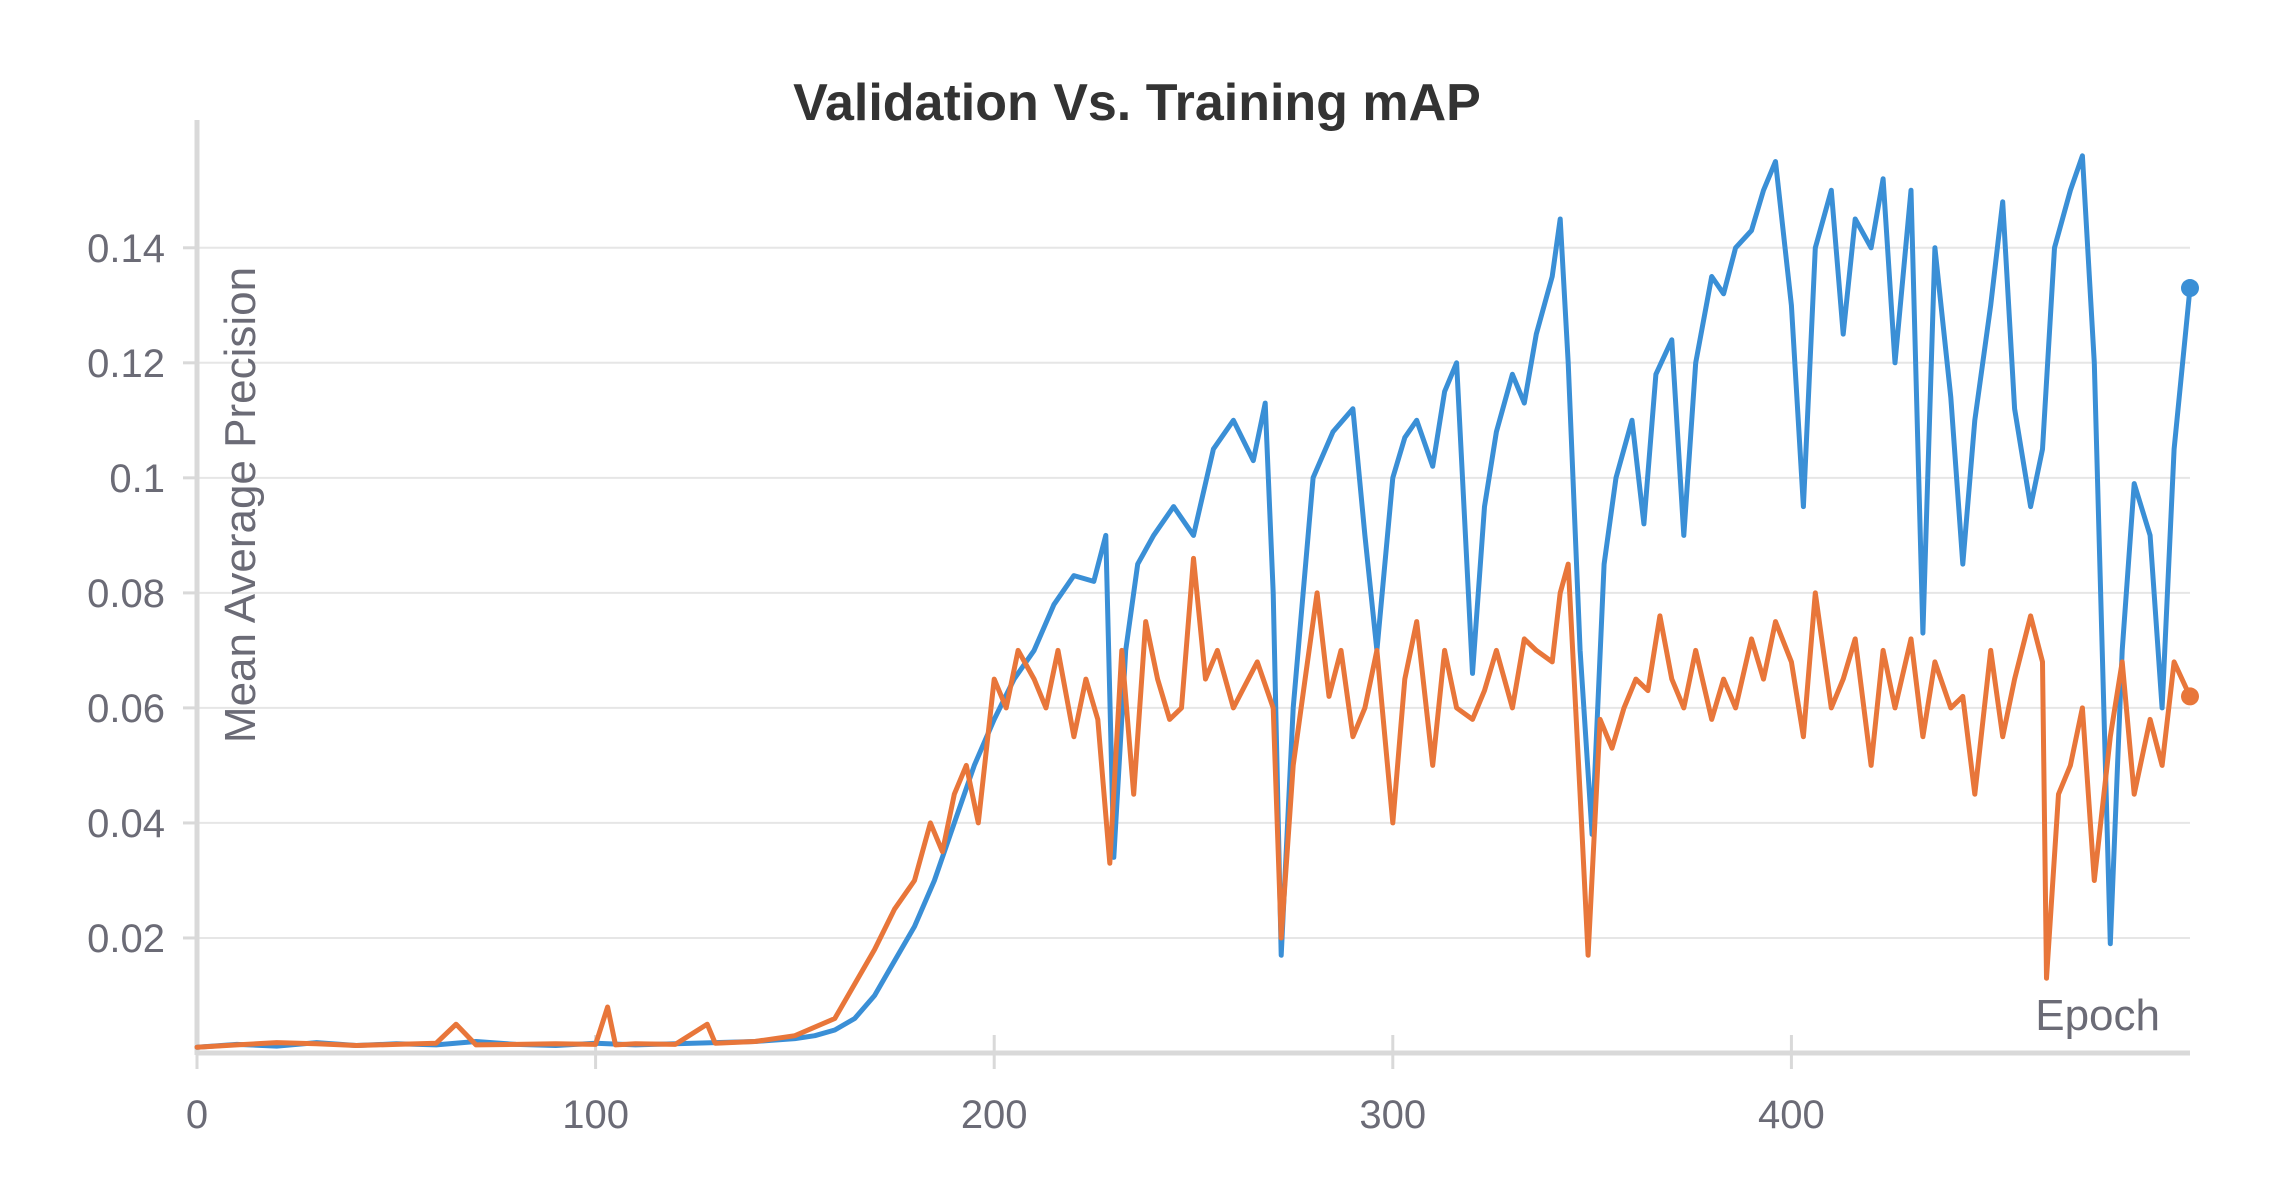 Image resolution: width=2275 pixels, height=1200 pixels. Describe the element at coordinates (126, 709) in the screenshot. I see `y-tick-label: 0.06` at that location.